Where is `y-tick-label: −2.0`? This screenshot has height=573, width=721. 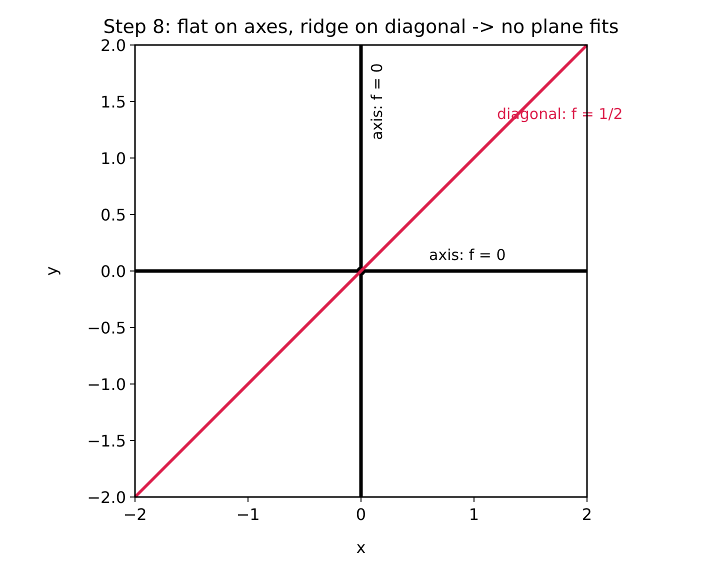
y-tick-label: −2.0 is located at coordinates (106, 497).